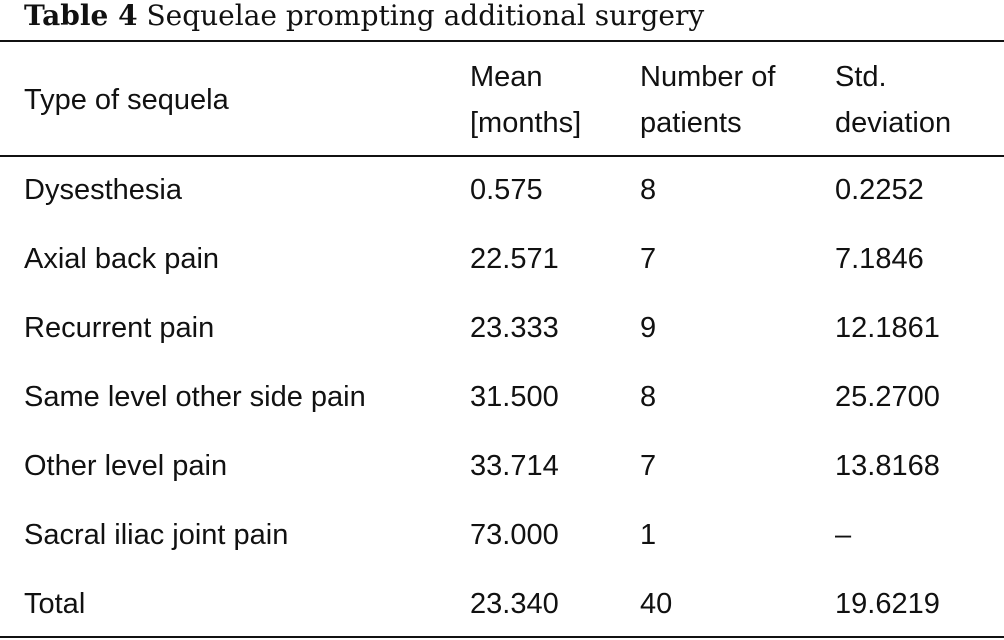 This screenshot has width=1004, height=640. What do you see at coordinates (514, 604) in the screenshot?
I see `cell-mean: 23.340` at bounding box center [514, 604].